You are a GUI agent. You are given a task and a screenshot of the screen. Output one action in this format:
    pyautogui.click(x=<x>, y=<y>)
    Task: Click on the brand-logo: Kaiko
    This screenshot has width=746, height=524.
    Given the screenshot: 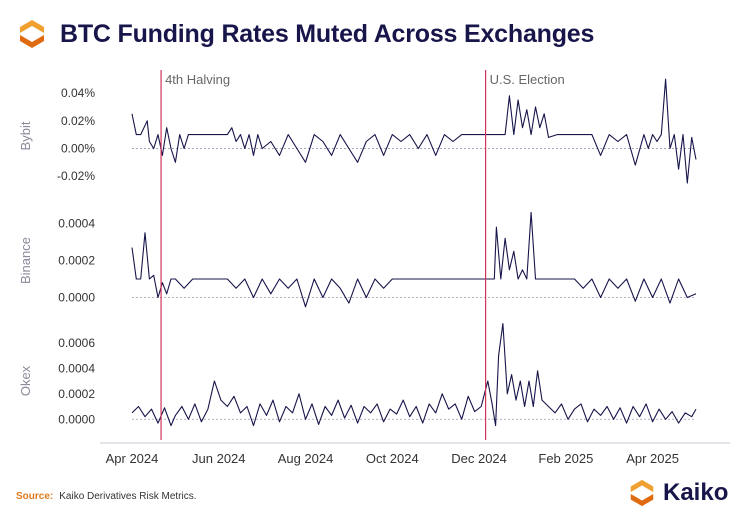 What is the action you would take?
    pyautogui.click(x=677, y=493)
    